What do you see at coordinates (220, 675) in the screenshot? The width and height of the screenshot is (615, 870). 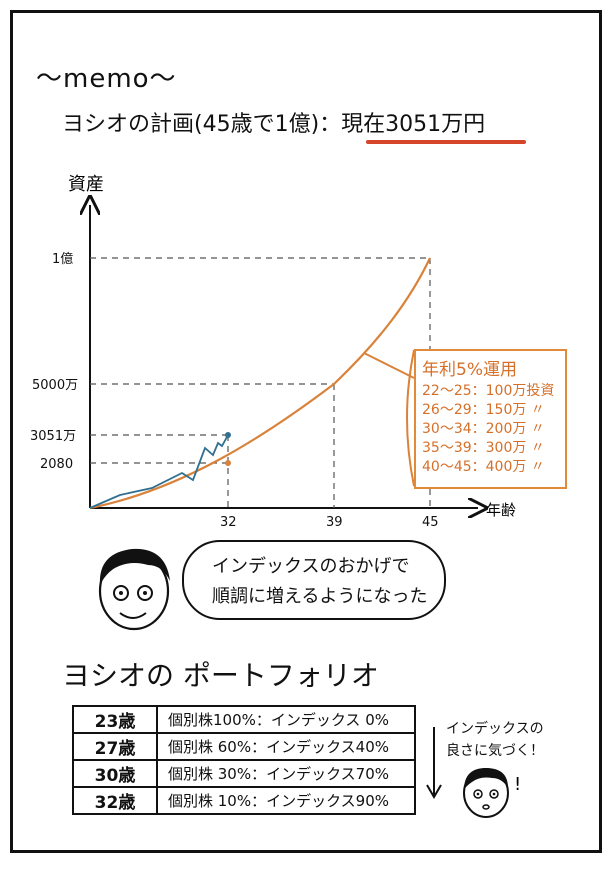 I see `portfolio-title: ヨシオの ポートフォリオ` at bounding box center [220, 675].